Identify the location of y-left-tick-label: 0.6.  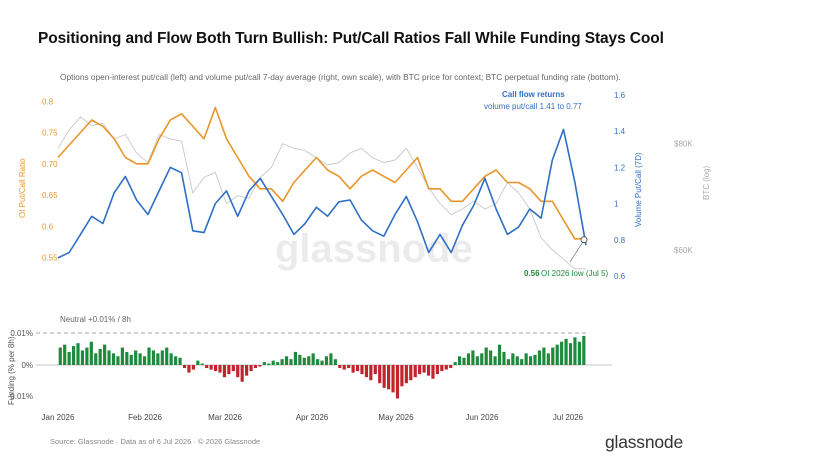
(48, 226).